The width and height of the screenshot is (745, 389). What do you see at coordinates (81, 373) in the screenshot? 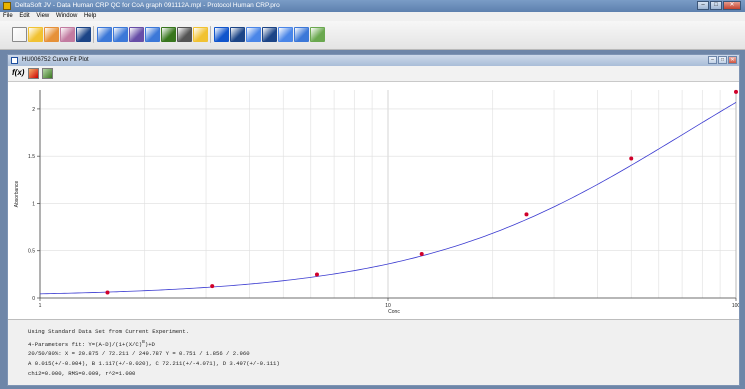
I see `results-line-5: chi2=0.000, RMS=0.009, r^2=1.000` at bounding box center [81, 373].